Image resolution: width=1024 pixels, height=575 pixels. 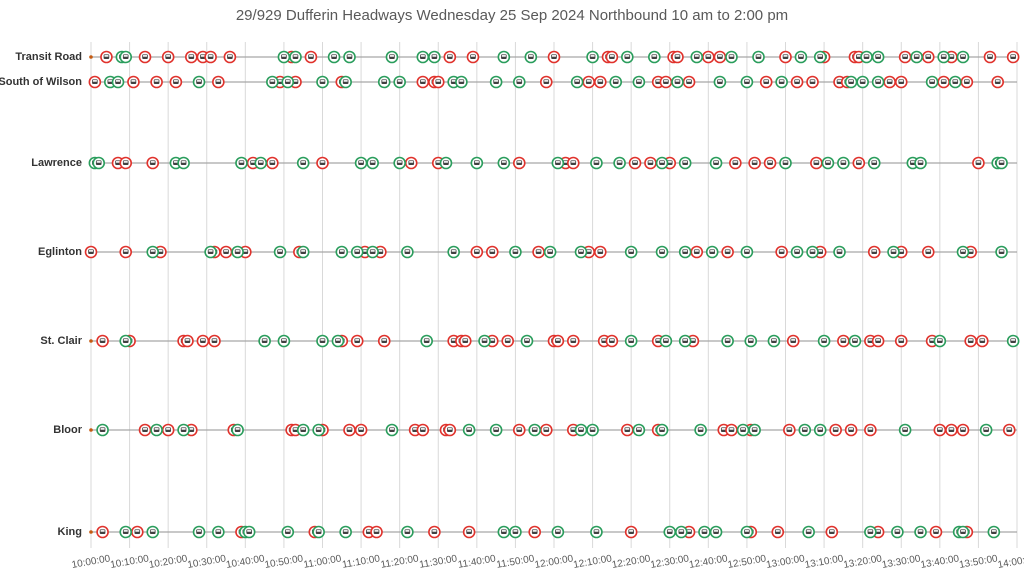 What do you see at coordinates (670, 562) in the screenshot?
I see `x-tick-label: 12:30:00` at bounding box center [670, 562].